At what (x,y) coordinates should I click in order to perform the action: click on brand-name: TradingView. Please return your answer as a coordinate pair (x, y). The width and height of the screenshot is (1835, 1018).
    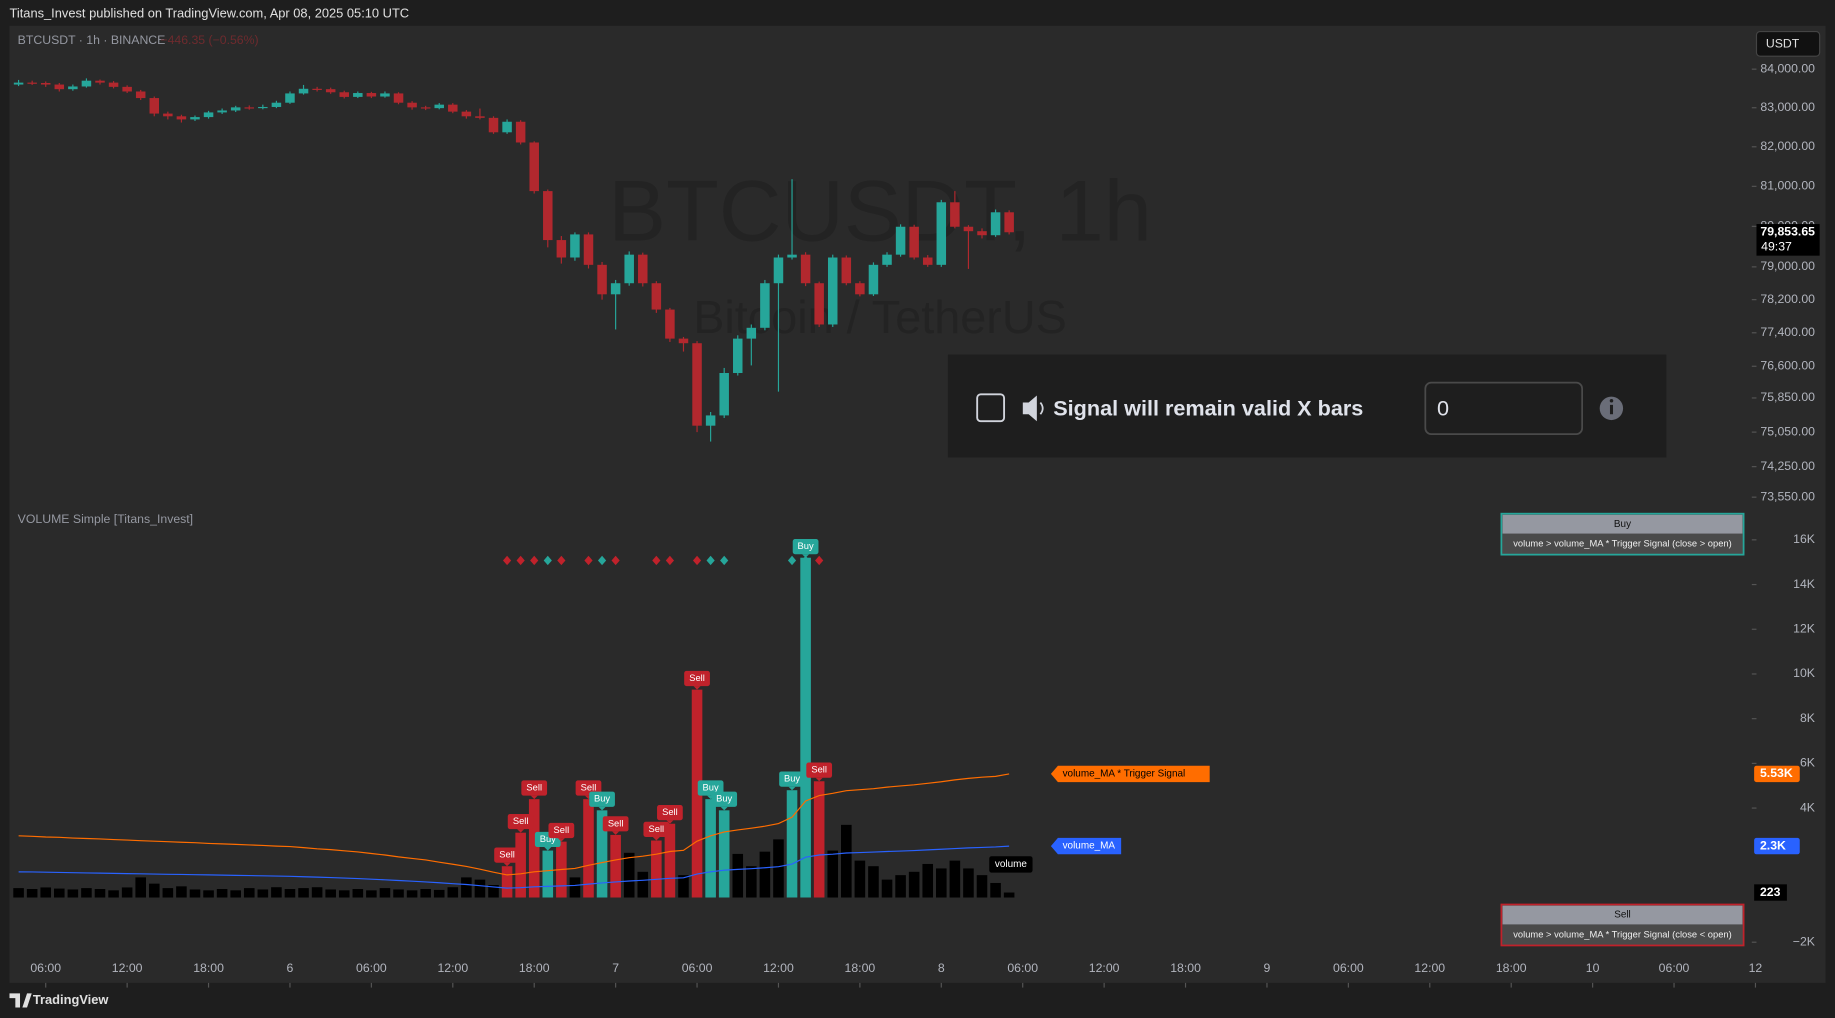
    Looking at the image, I should click on (71, 999).